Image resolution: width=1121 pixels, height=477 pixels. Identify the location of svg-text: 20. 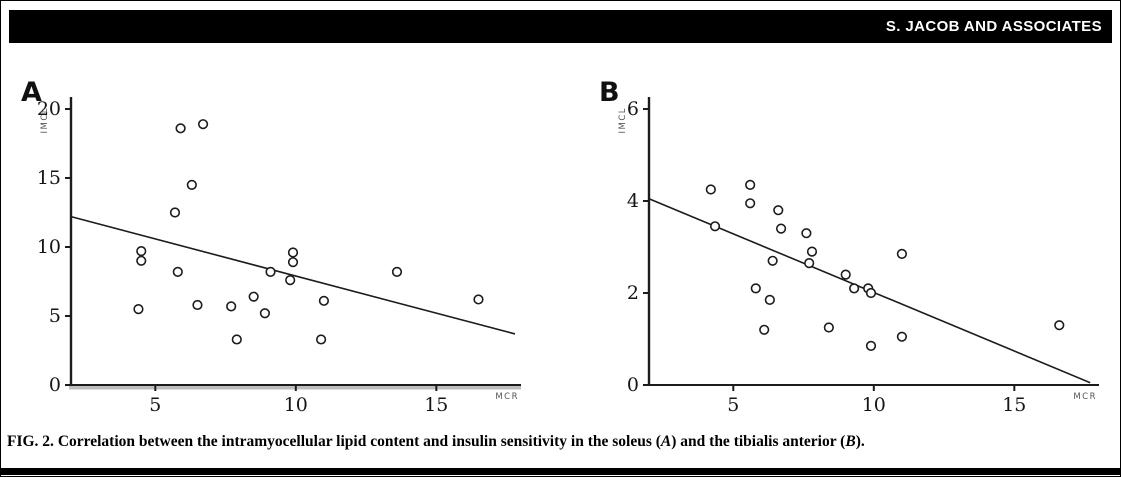
(49, 109).